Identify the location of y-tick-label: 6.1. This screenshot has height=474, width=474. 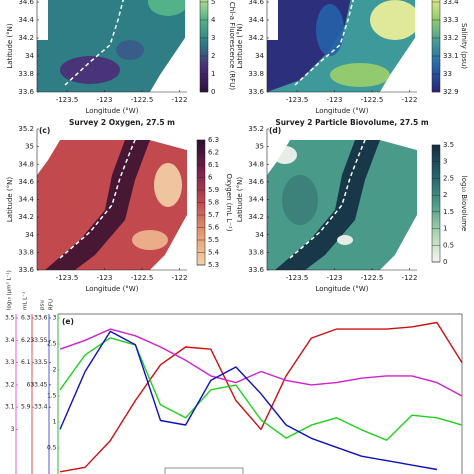
(26, 362).